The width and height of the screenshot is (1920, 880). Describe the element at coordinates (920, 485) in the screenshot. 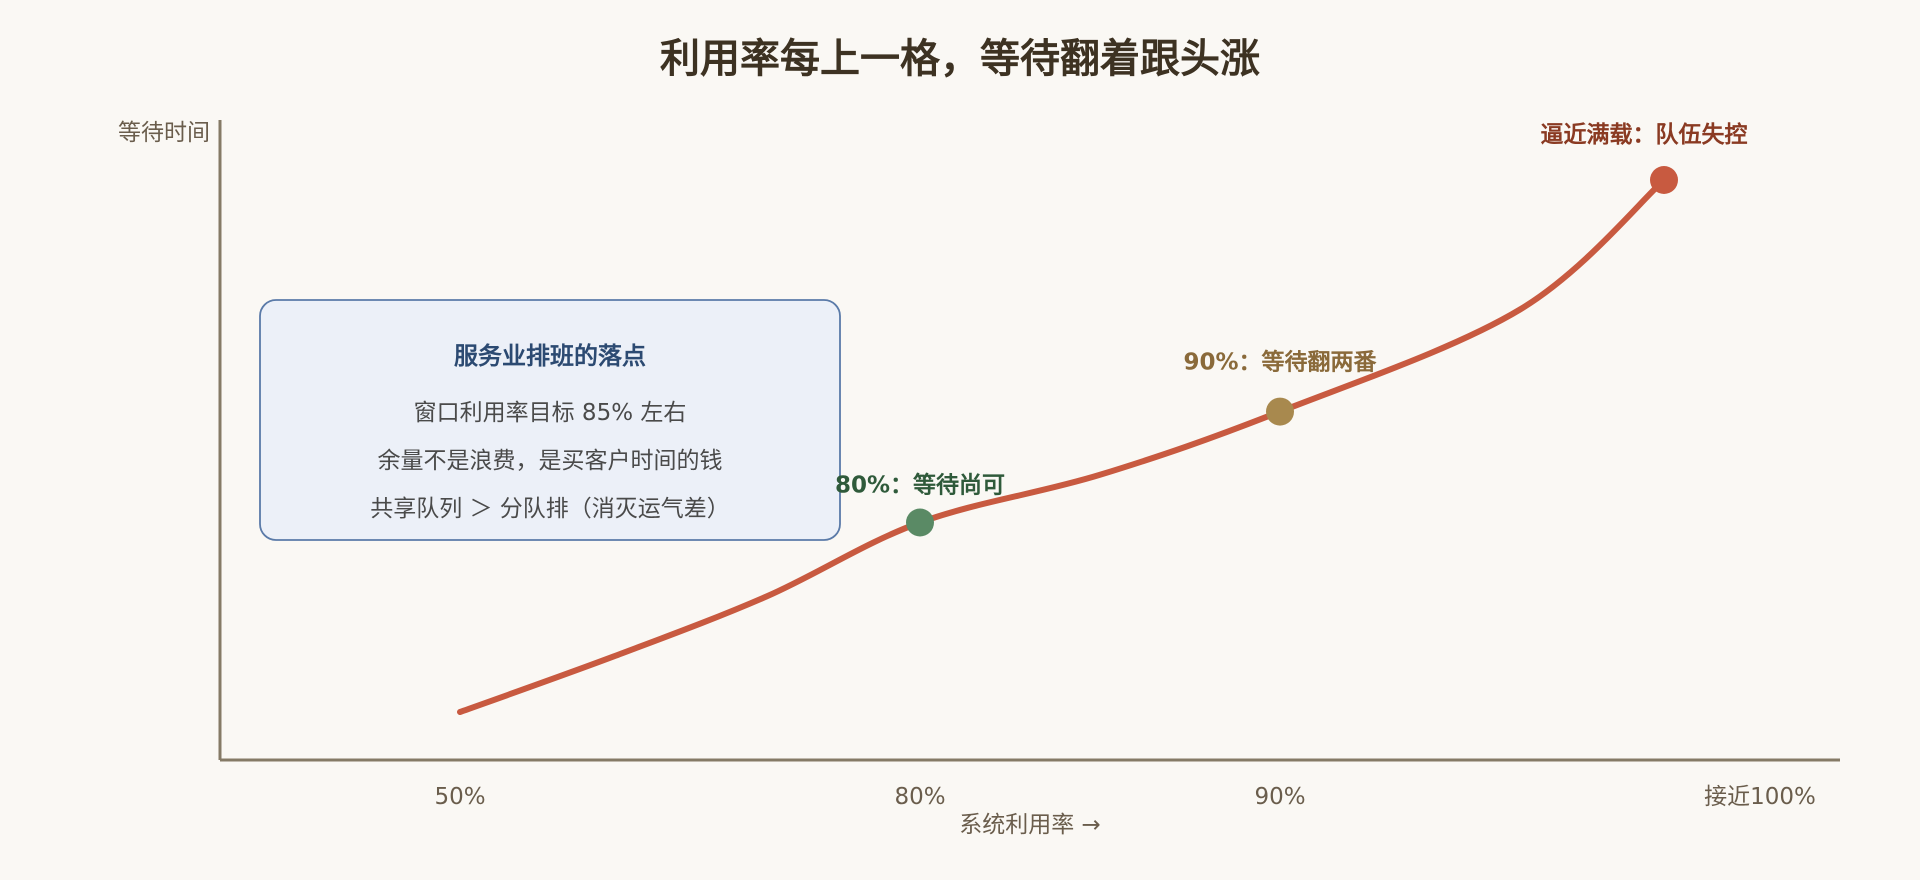

I see `data-point-label: 80%：等待尚可` at that location.